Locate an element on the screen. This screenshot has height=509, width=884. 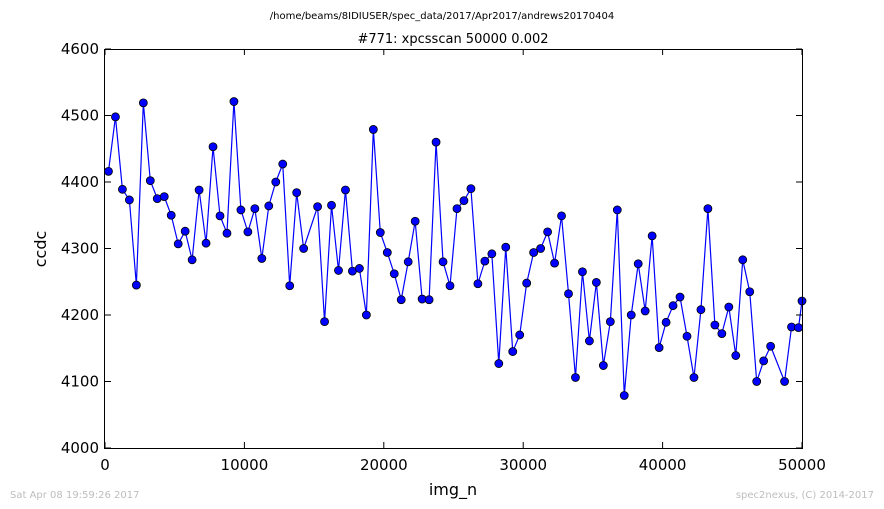
y-axis-label: ccdc is located at coordinates (40, 249).